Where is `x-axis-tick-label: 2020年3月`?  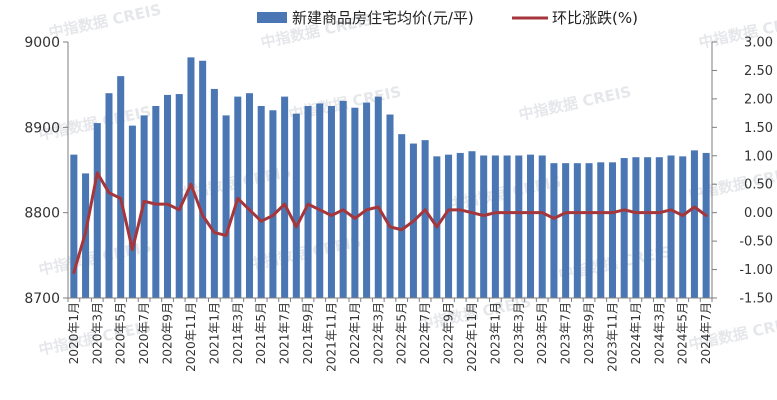
x-axis-tick-label: 2020年3月 is located at coordinates (97, 333).